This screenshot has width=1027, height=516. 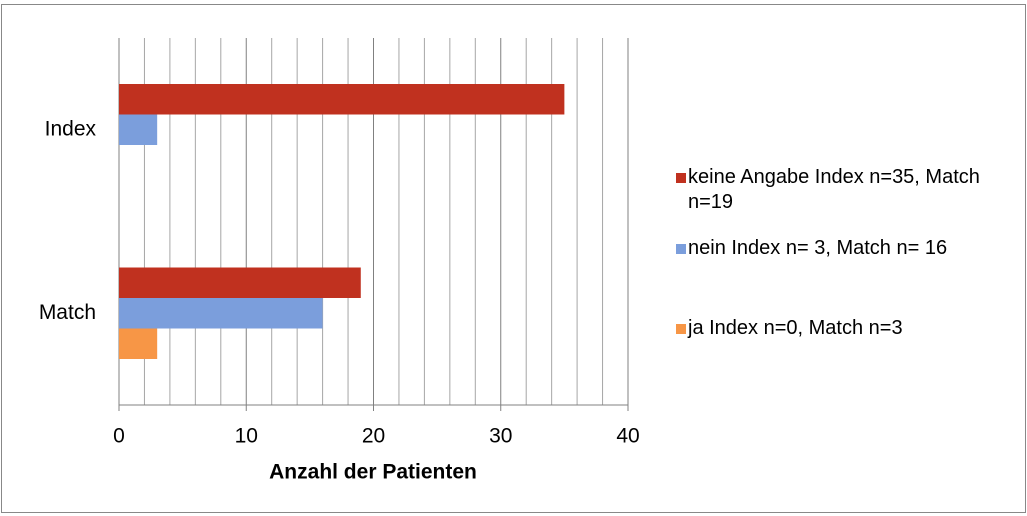 I want to click on x-axis-title: Anzahl der Patienten, so click(x=373, y=472).